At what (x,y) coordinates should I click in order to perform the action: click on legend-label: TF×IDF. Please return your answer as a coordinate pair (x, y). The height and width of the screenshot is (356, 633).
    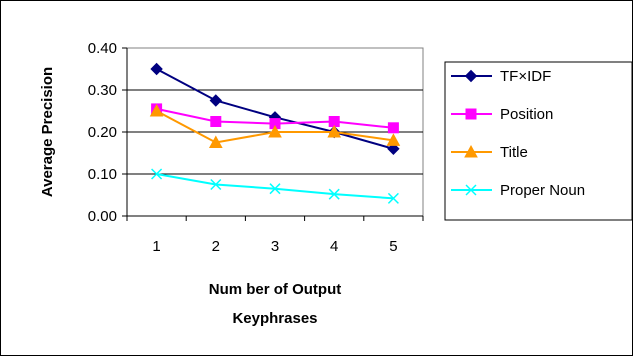
    Looking at the image, I should click on (525, 76).